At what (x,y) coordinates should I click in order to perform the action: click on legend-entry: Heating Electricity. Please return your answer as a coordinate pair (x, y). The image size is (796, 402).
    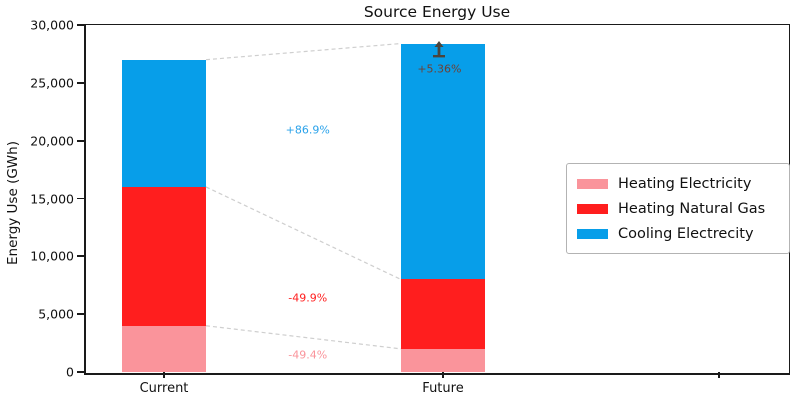
    Looking at the image, I should click on (678, 183).